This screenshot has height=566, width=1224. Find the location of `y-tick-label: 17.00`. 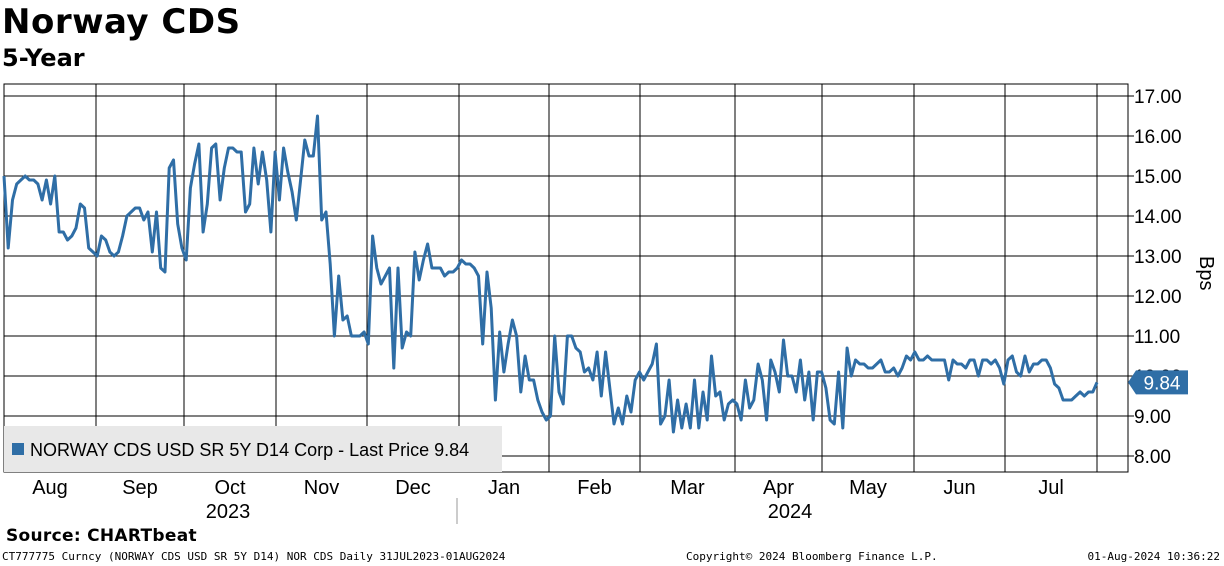

y-tick-label: 17.00 is located at coordinates (1158, 97).